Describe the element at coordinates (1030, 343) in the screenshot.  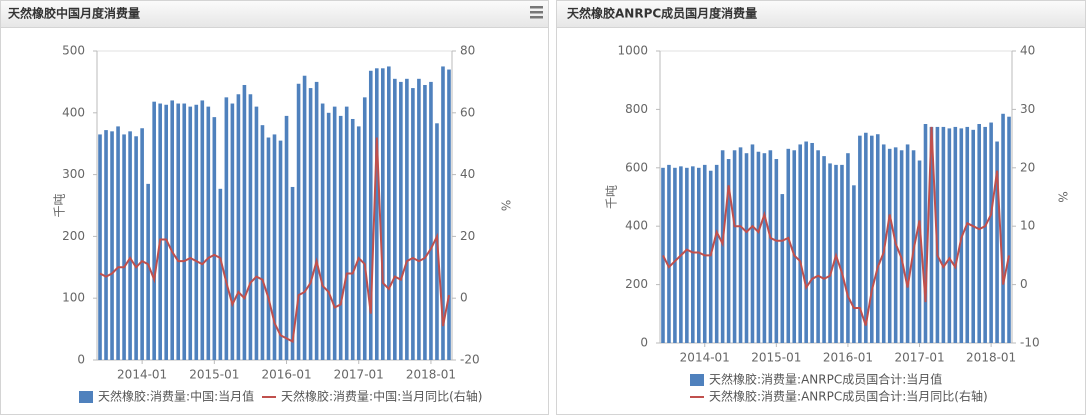
I see `y2-tick-label: -10` at that location.